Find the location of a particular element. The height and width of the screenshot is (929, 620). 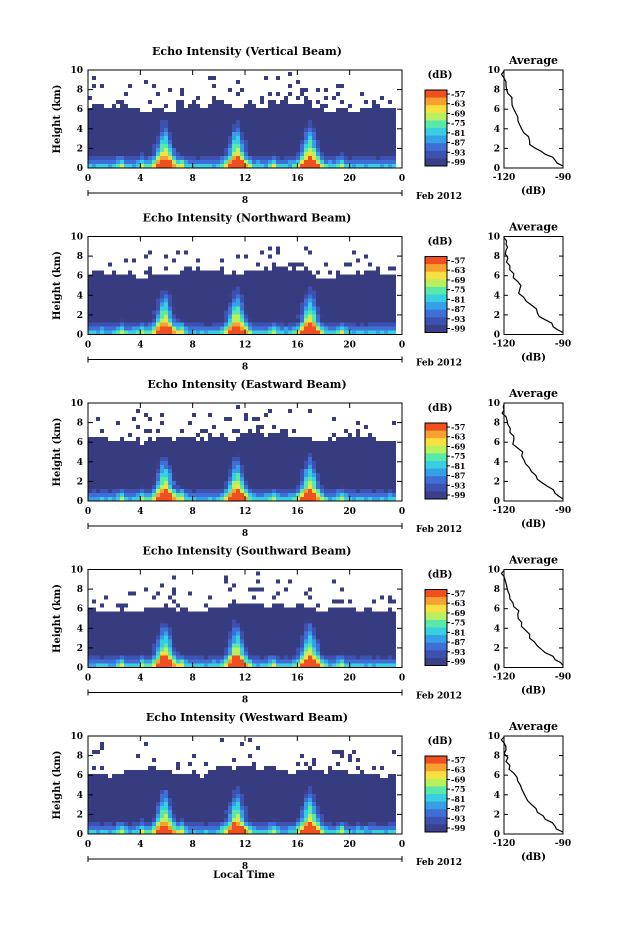

profile-y-tick-label: 0 is located at coordinates (497, 502).